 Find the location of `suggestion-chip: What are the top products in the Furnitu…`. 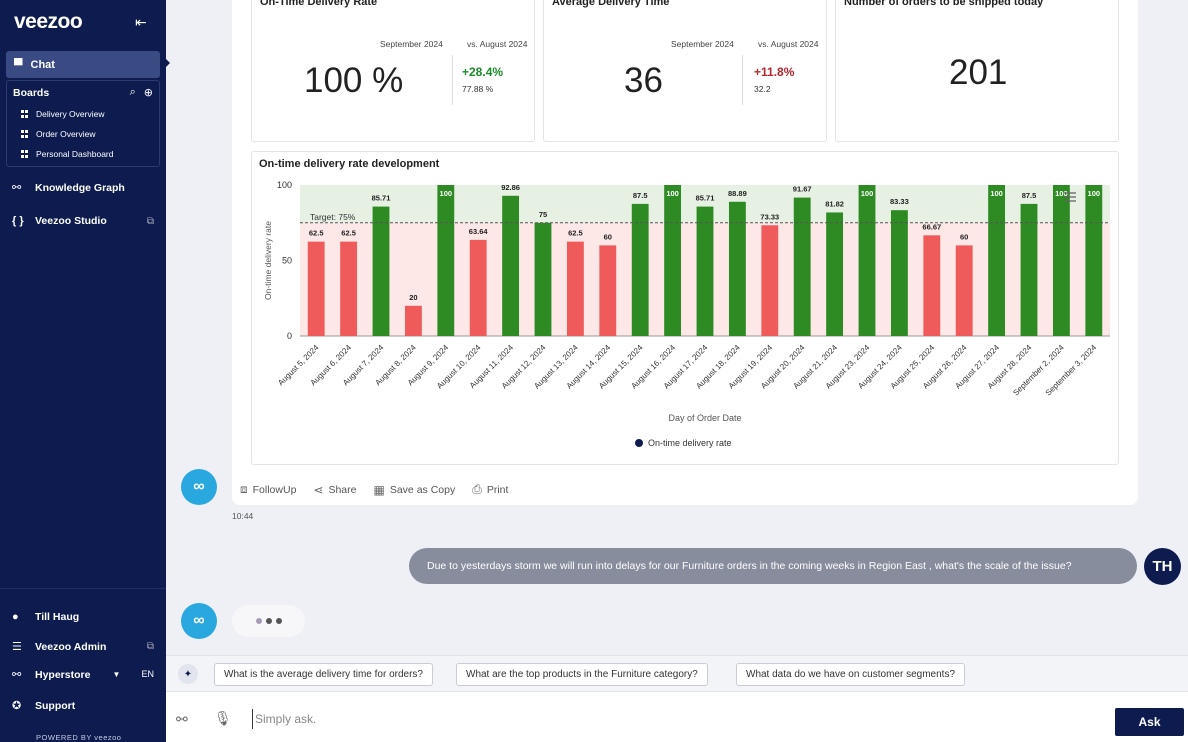

suggestion-chip: What are the top products in the Furnitu… is located at coordinates (582, 674).